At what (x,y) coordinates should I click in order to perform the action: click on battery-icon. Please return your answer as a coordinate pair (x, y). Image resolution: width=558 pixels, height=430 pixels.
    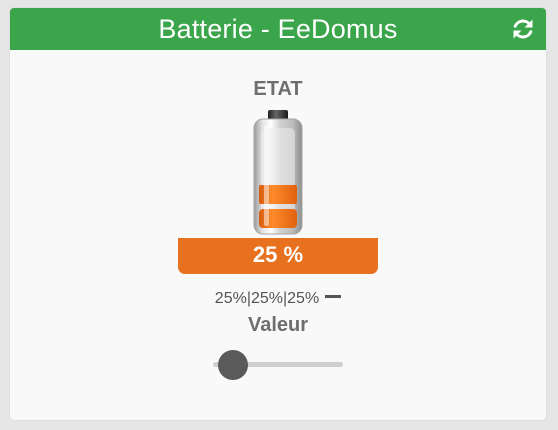
    Looking at the image, I should click on (278, 172).